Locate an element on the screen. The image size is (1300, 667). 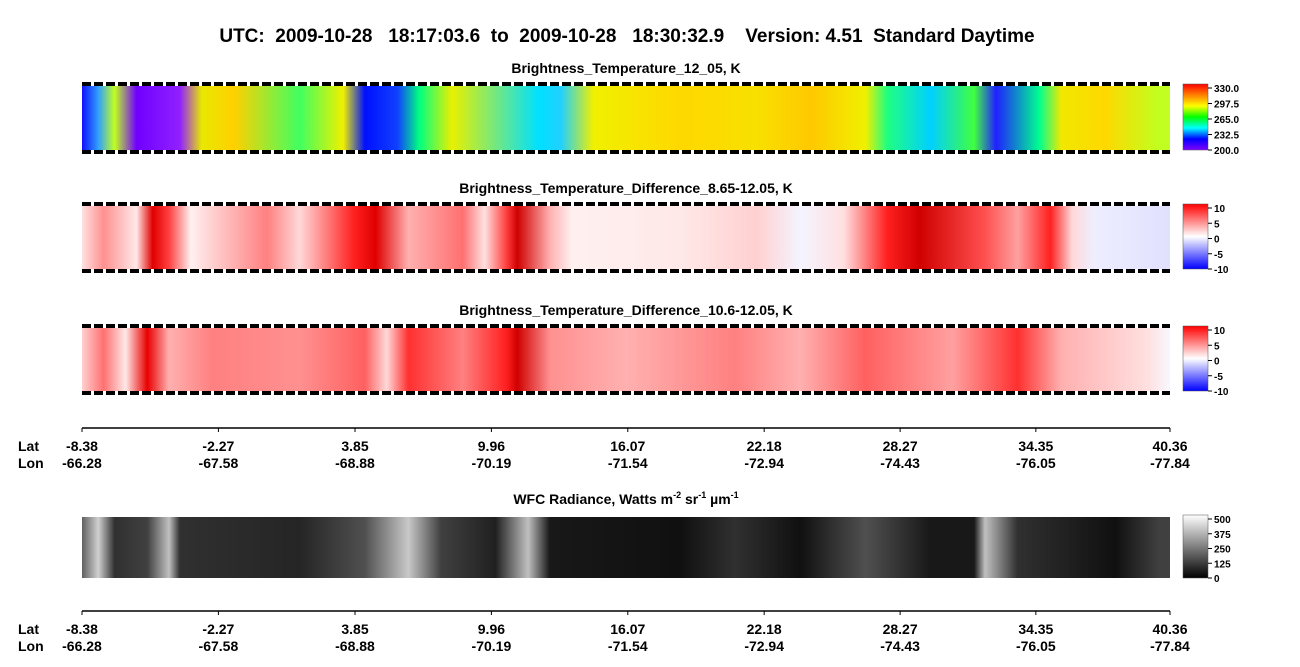
title-part: µm is located at coordinates (718, 499).